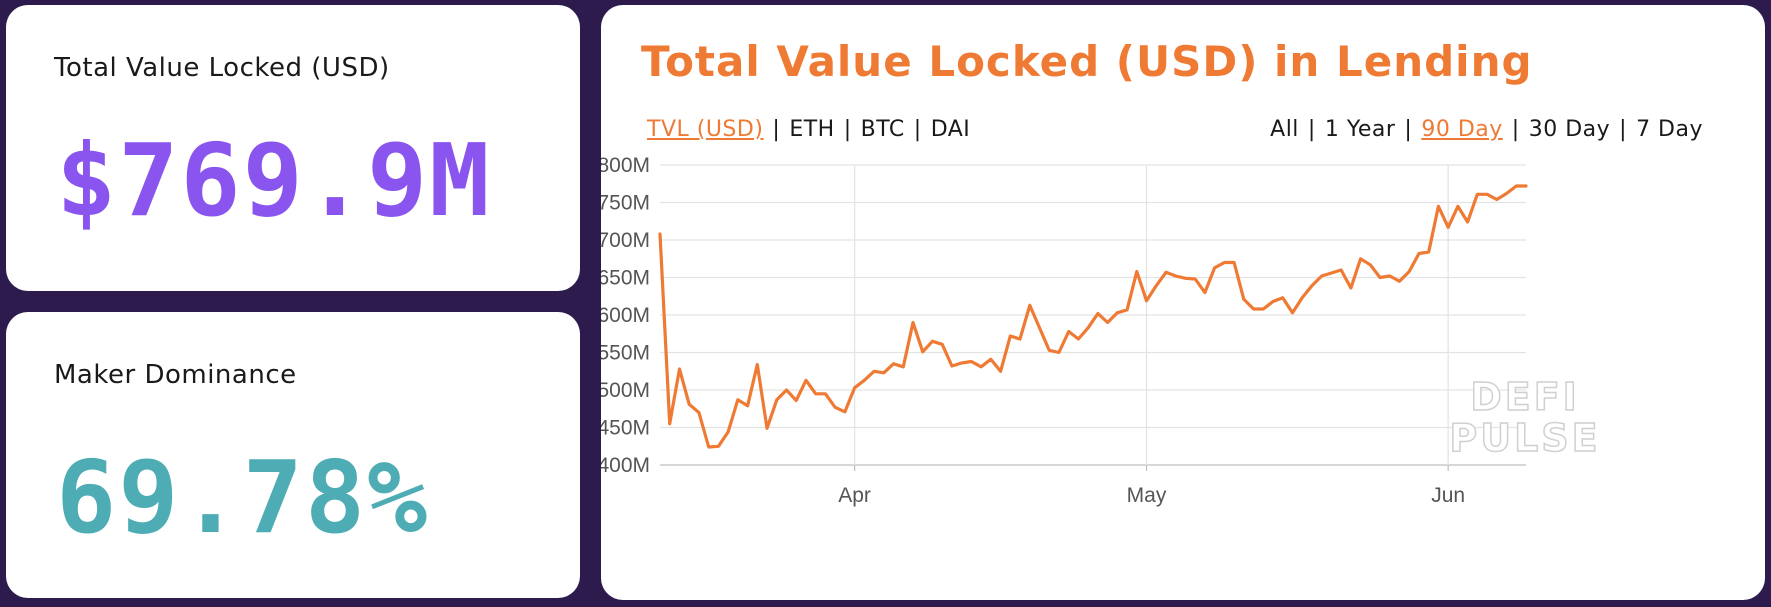 The image size is (1771, 607). Describe the element at coordinates (854, 495) in the screenshot. I see `x-tick-label: Apr` at that location.